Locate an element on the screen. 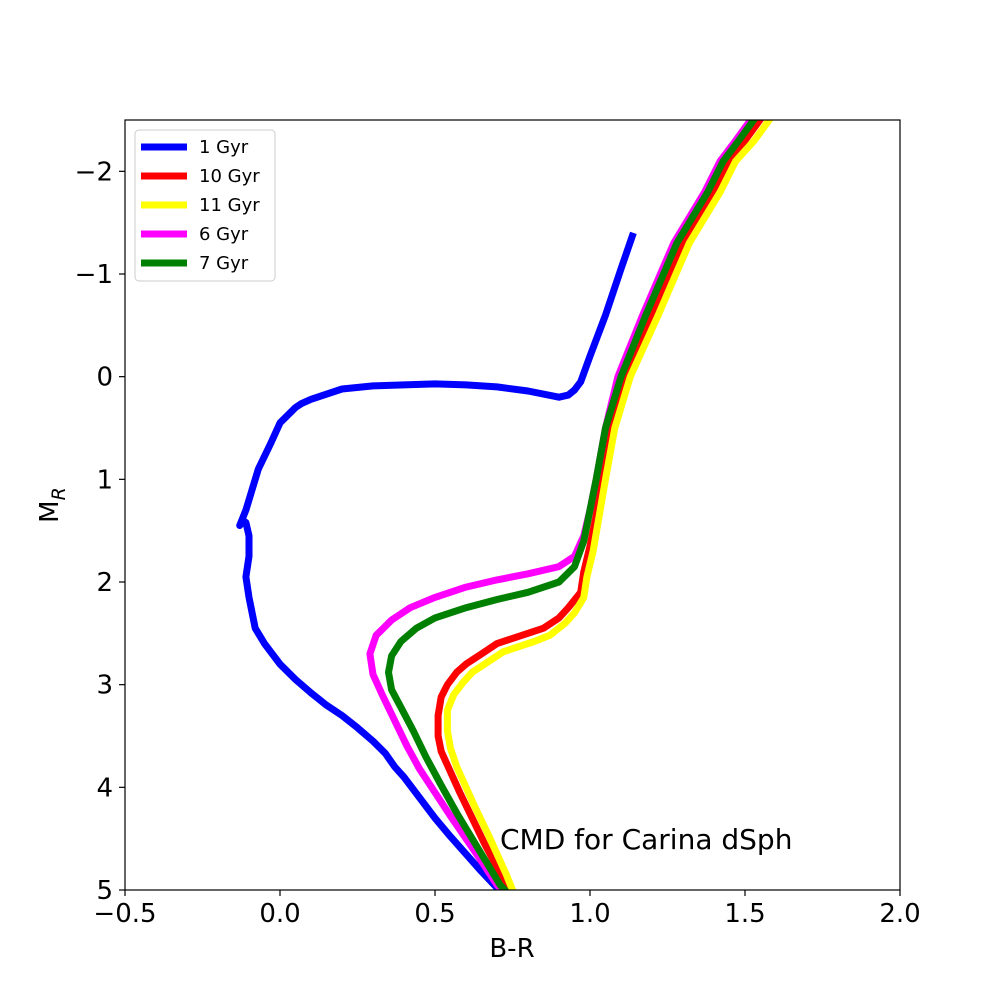 Image resolution: width=1000 pixels, height=1000 pixels. chart-annotation: CMD for Carina dSph is located at coordinates (646, 839).